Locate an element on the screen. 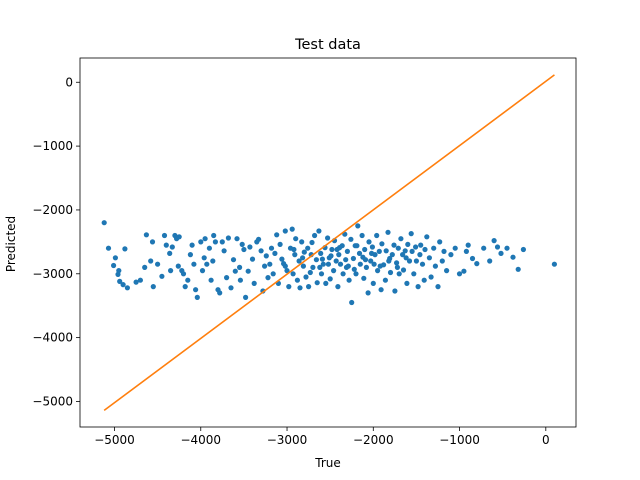 The height and width of the screenshot is (480, 640). x-tick-label: −2000 is located at coordinates (373, 440).